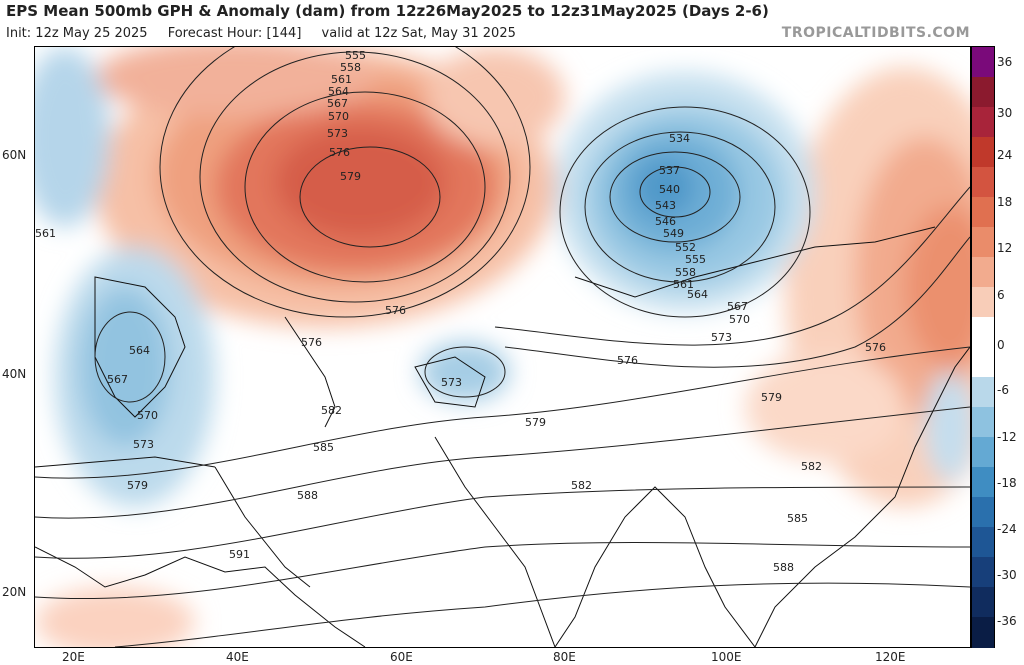 The height and width of the screenshot is (665, 1024). Describe the element at coordinates (726, 657) in the screenshot. I see `lon-label-100e: 100E` at that location.